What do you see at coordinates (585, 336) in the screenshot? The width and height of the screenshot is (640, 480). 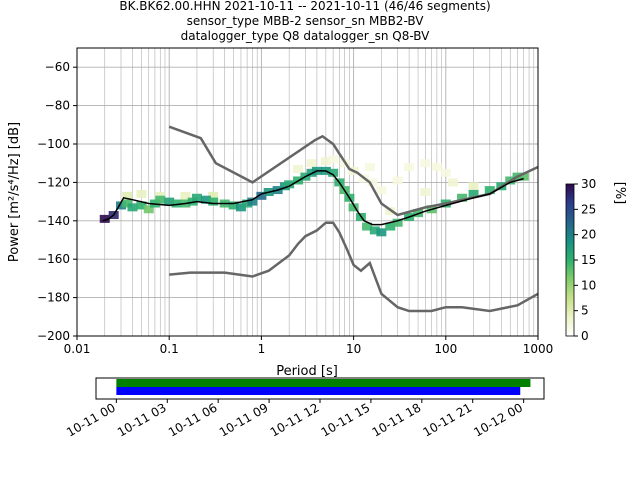 I see `colorbar-tick-label: 0` at bounding box center [585, 336].